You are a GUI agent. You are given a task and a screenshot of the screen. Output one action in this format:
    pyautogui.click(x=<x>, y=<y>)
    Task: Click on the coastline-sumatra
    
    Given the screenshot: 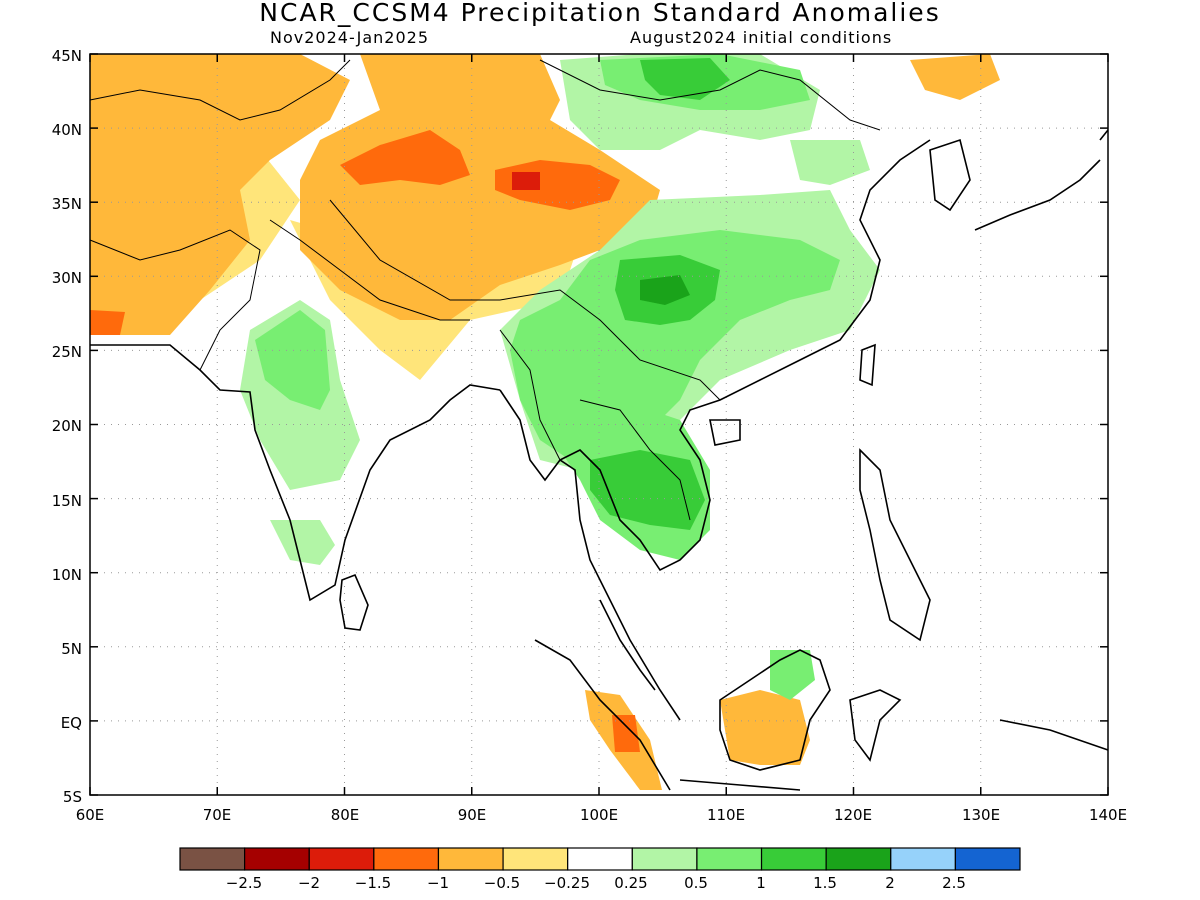 What is the action you would take?
    pyautogui.click(x=602, y=715)
    